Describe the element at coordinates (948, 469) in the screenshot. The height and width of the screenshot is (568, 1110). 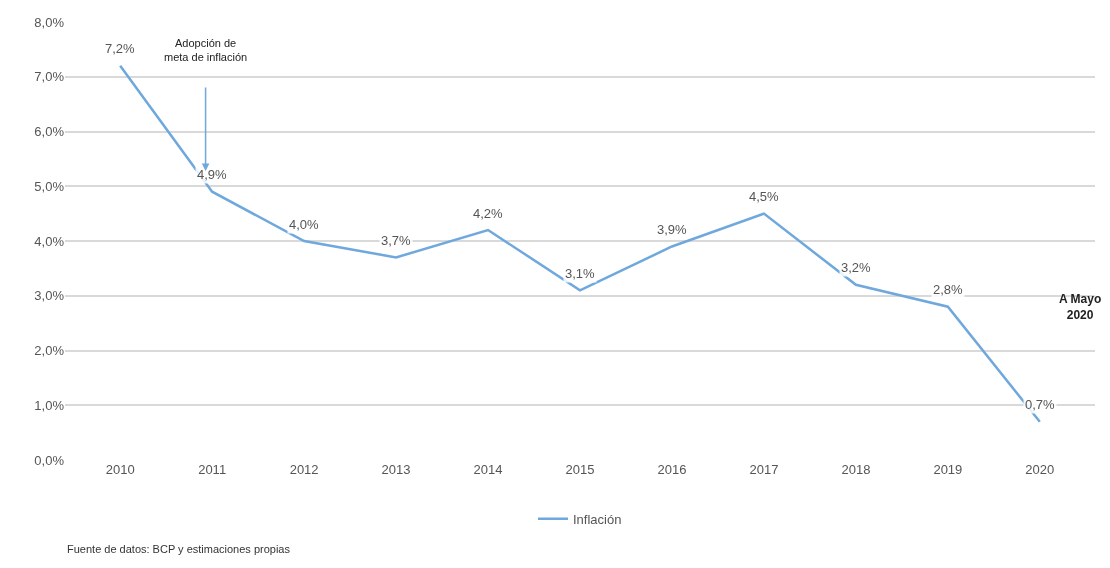
I see `x-tick-label: 2019` at that location.